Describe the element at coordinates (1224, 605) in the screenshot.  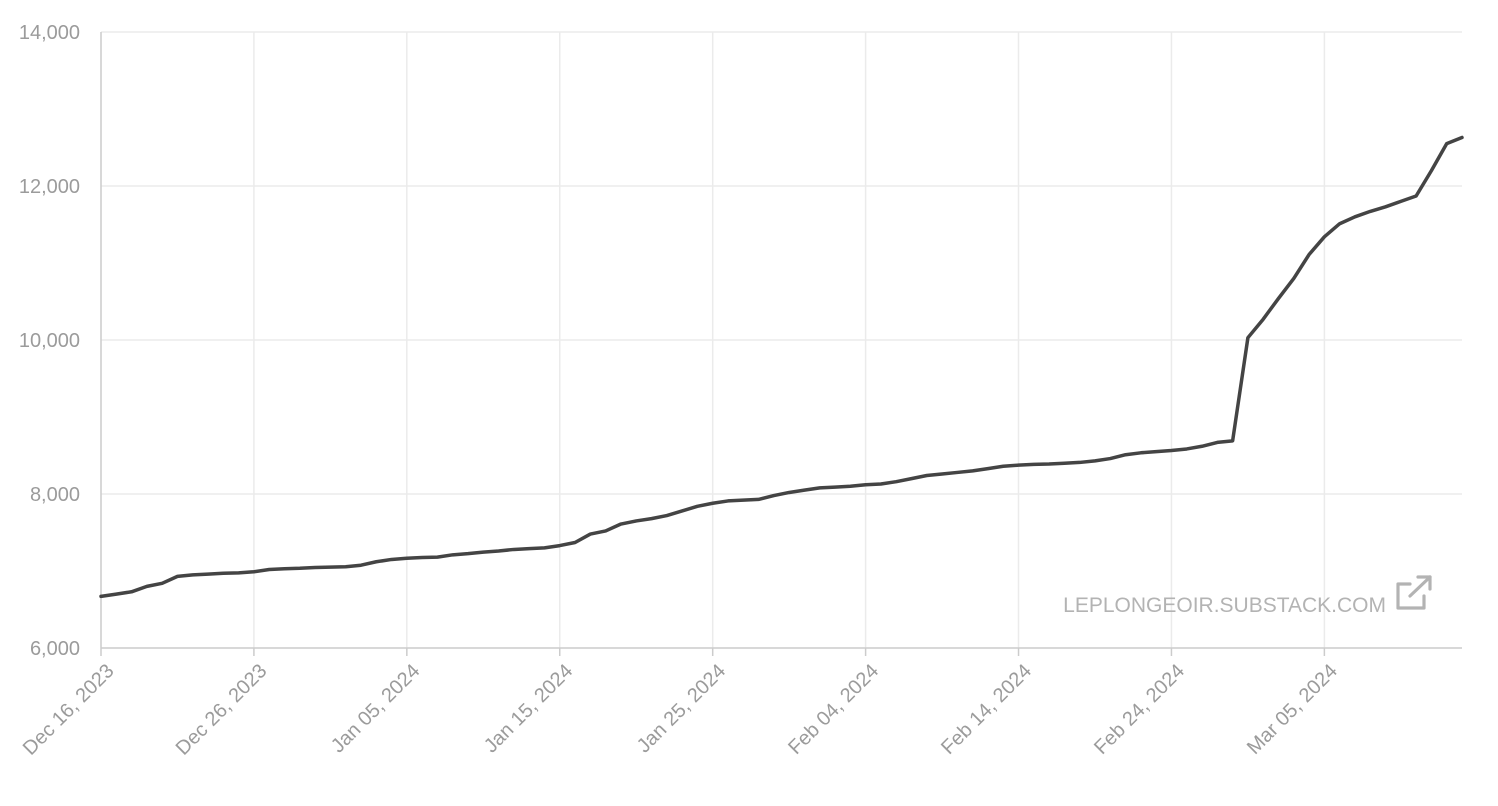
I see `watermark-text: LEPLONGEOIR.SUBSTACK.COM` at that location.